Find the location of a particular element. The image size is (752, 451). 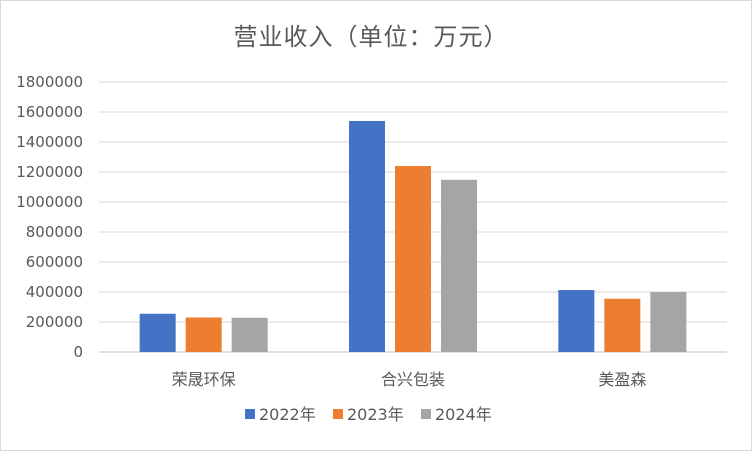

y-tick-label: 600000 is located at coordinates (54, 262).